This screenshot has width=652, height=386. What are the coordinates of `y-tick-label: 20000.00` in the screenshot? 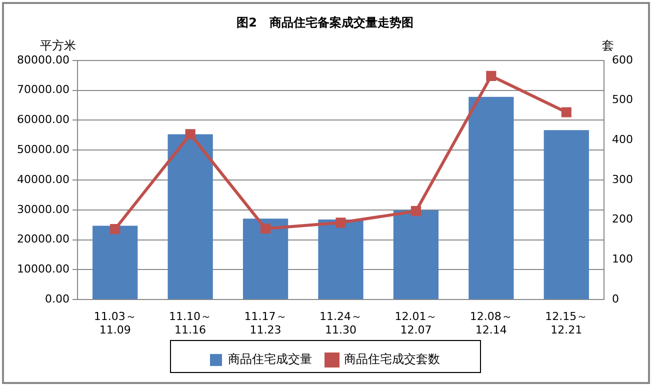 It's located at (43, 239).